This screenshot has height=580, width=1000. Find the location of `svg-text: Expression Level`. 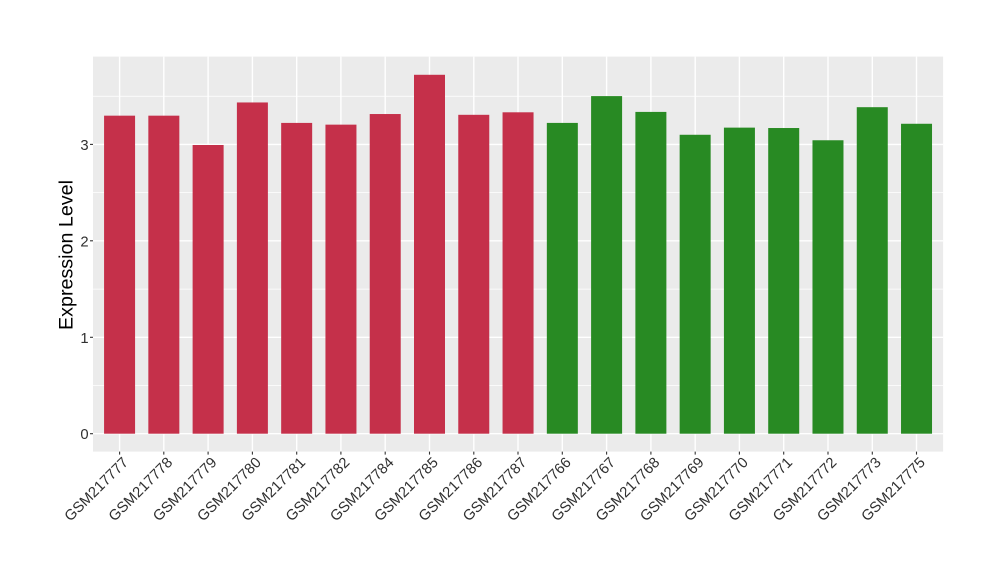

svg-text: Expression Level is located at coordinates (66, 255).